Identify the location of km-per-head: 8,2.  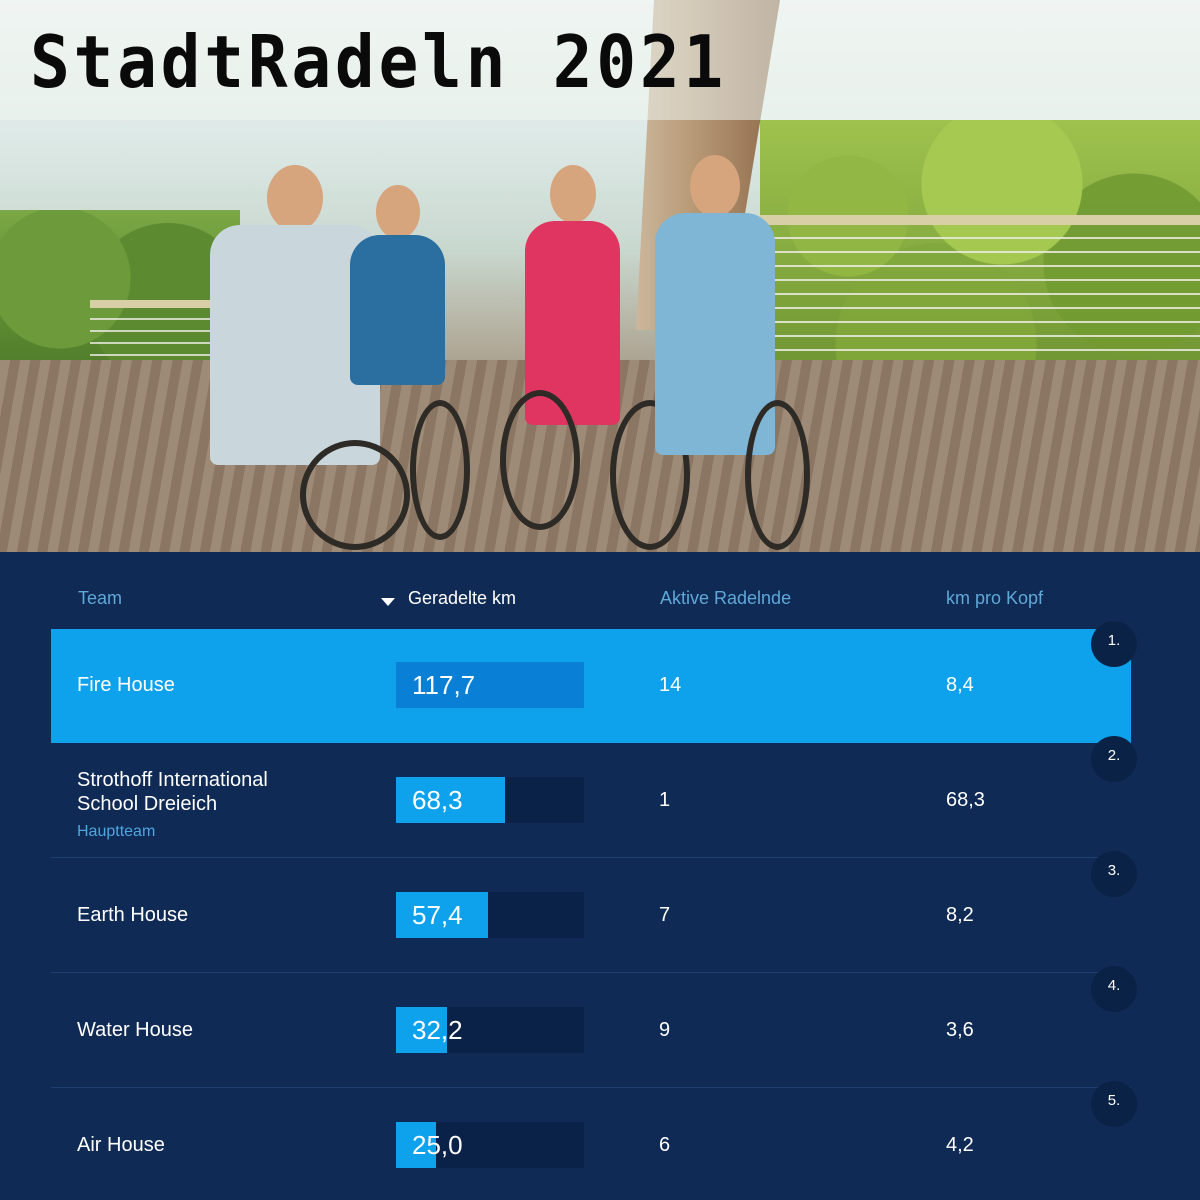
(960, 915).